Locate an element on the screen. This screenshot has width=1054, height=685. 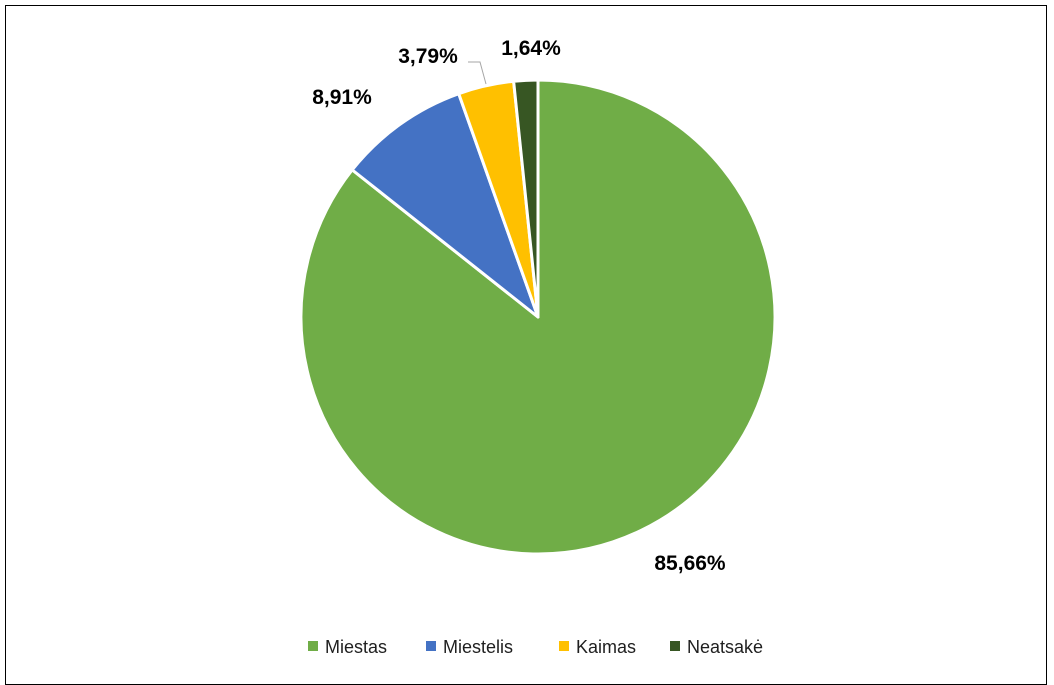
legend-label-miestas: Miestas is located at coordinates (356, 647).